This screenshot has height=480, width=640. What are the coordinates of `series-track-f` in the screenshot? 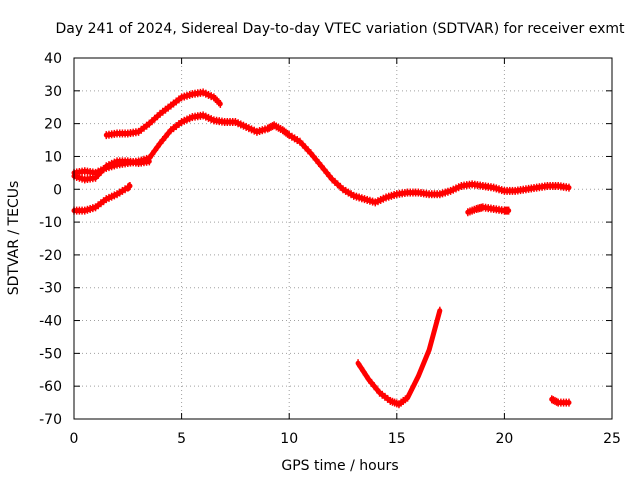 It's located at (399, 357).